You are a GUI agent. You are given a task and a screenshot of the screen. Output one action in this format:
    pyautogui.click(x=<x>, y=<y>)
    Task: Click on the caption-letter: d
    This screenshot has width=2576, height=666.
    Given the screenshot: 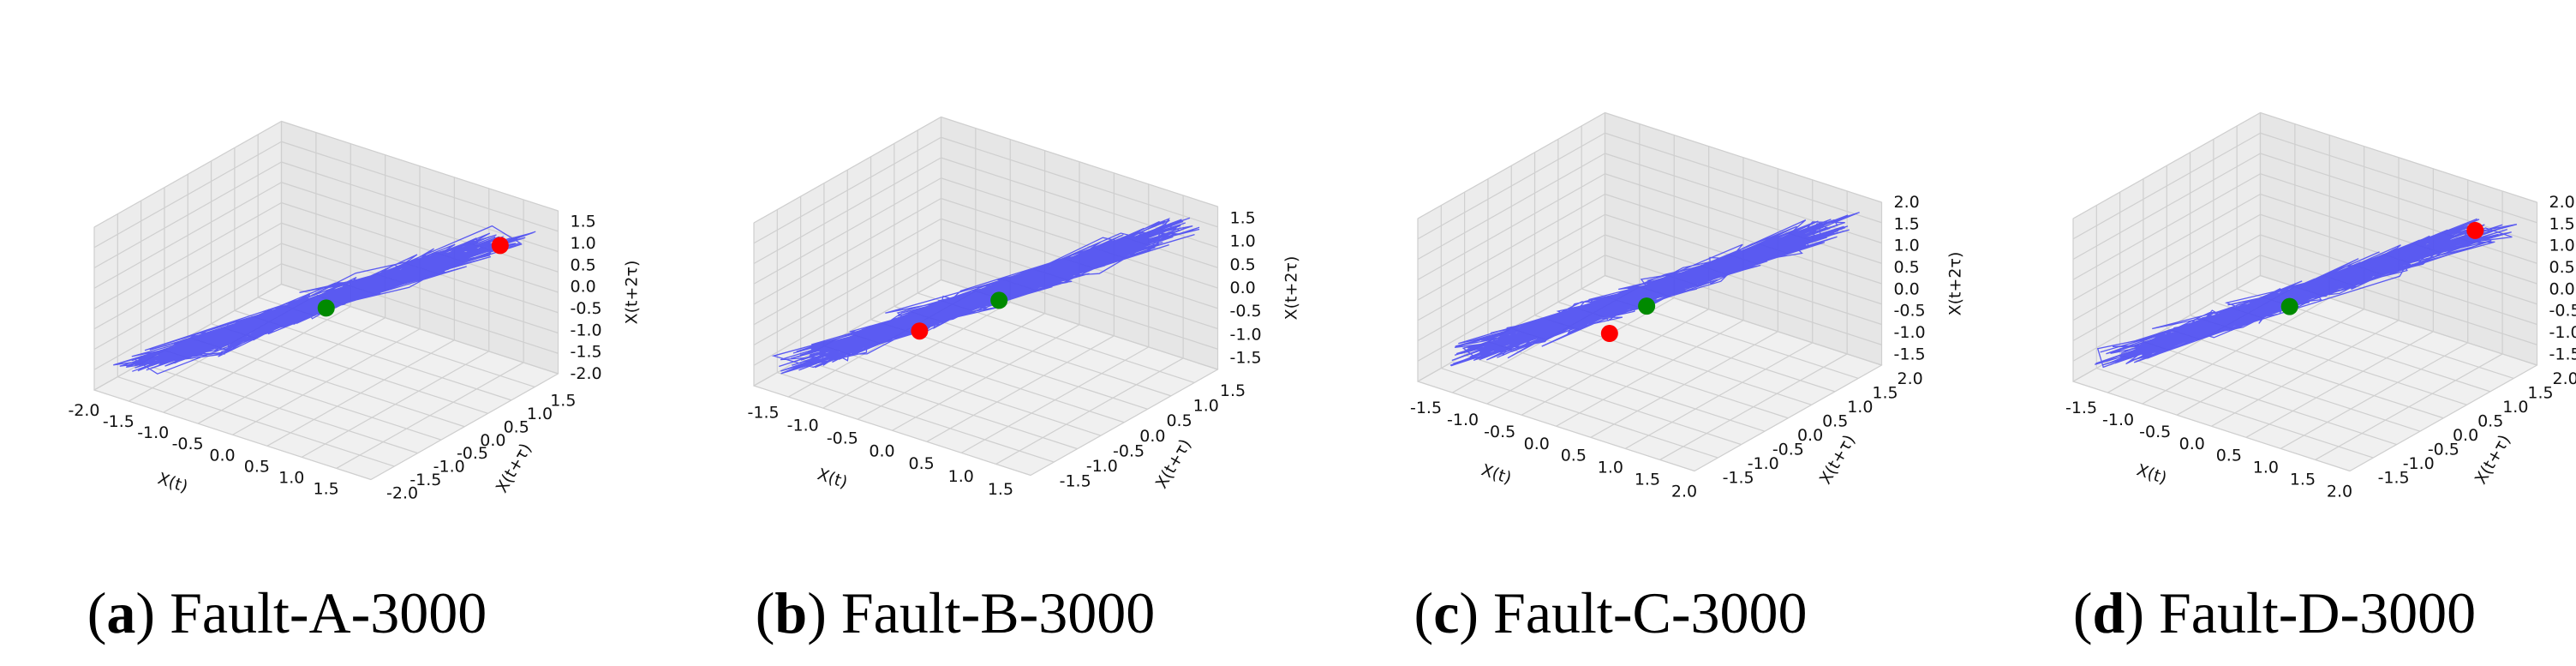 What is the action you would take?
    pyautogui.click(x=2108, y=612)
    